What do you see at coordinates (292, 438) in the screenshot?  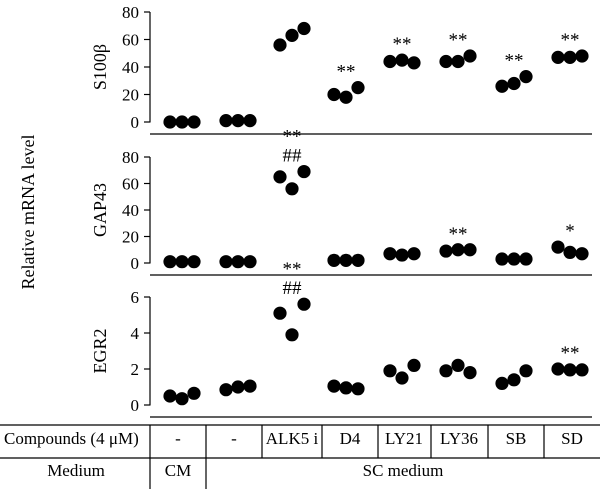 I see `compound-cell: ALK5 i` at bounding box center [292, 438].